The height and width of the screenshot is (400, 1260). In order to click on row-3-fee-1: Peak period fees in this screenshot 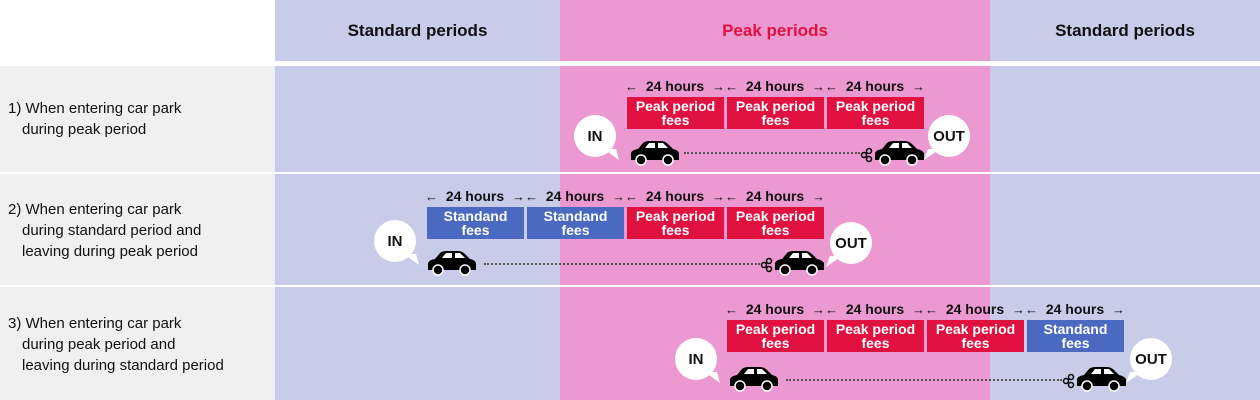, I will do `click(775, 336)`.